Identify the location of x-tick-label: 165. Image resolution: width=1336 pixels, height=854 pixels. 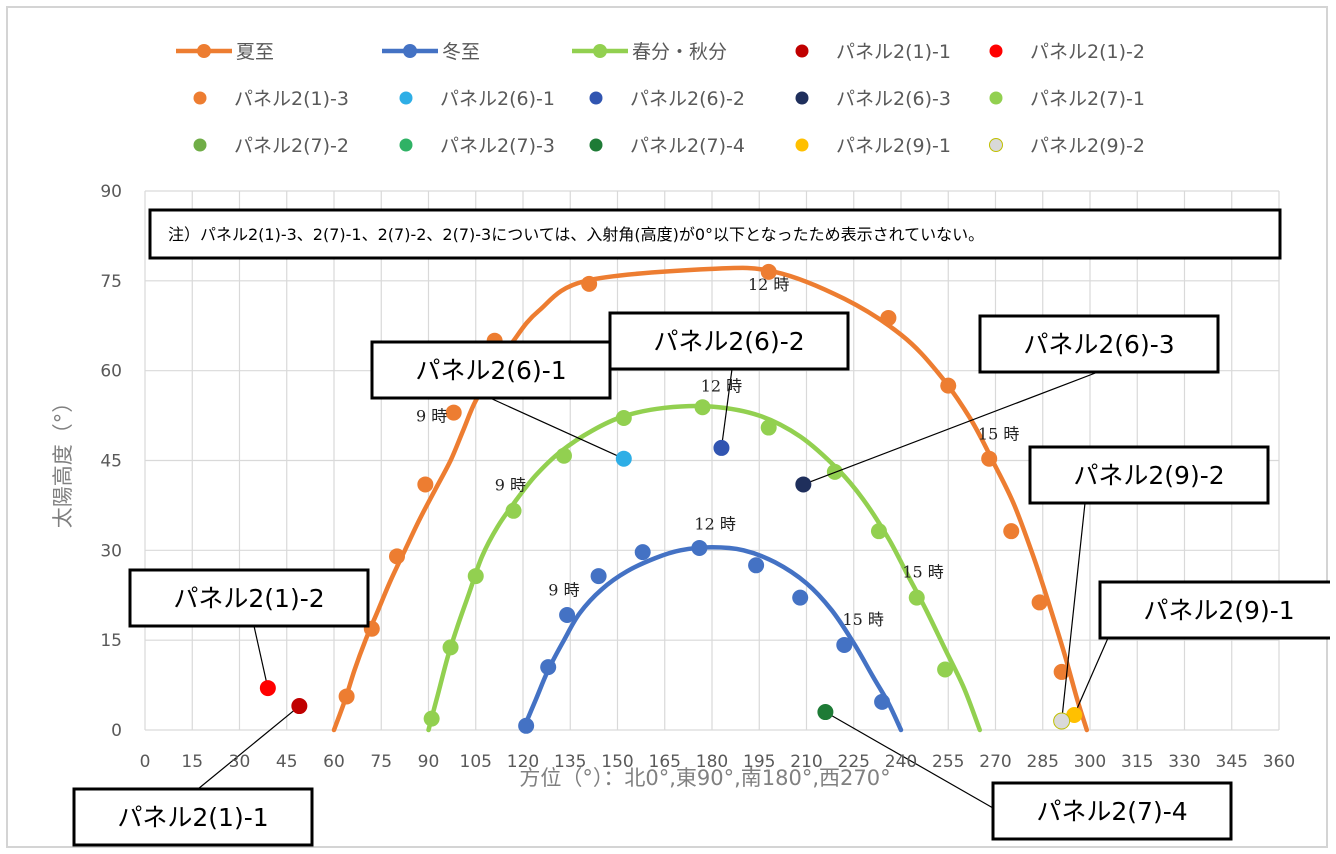
(665, 762).